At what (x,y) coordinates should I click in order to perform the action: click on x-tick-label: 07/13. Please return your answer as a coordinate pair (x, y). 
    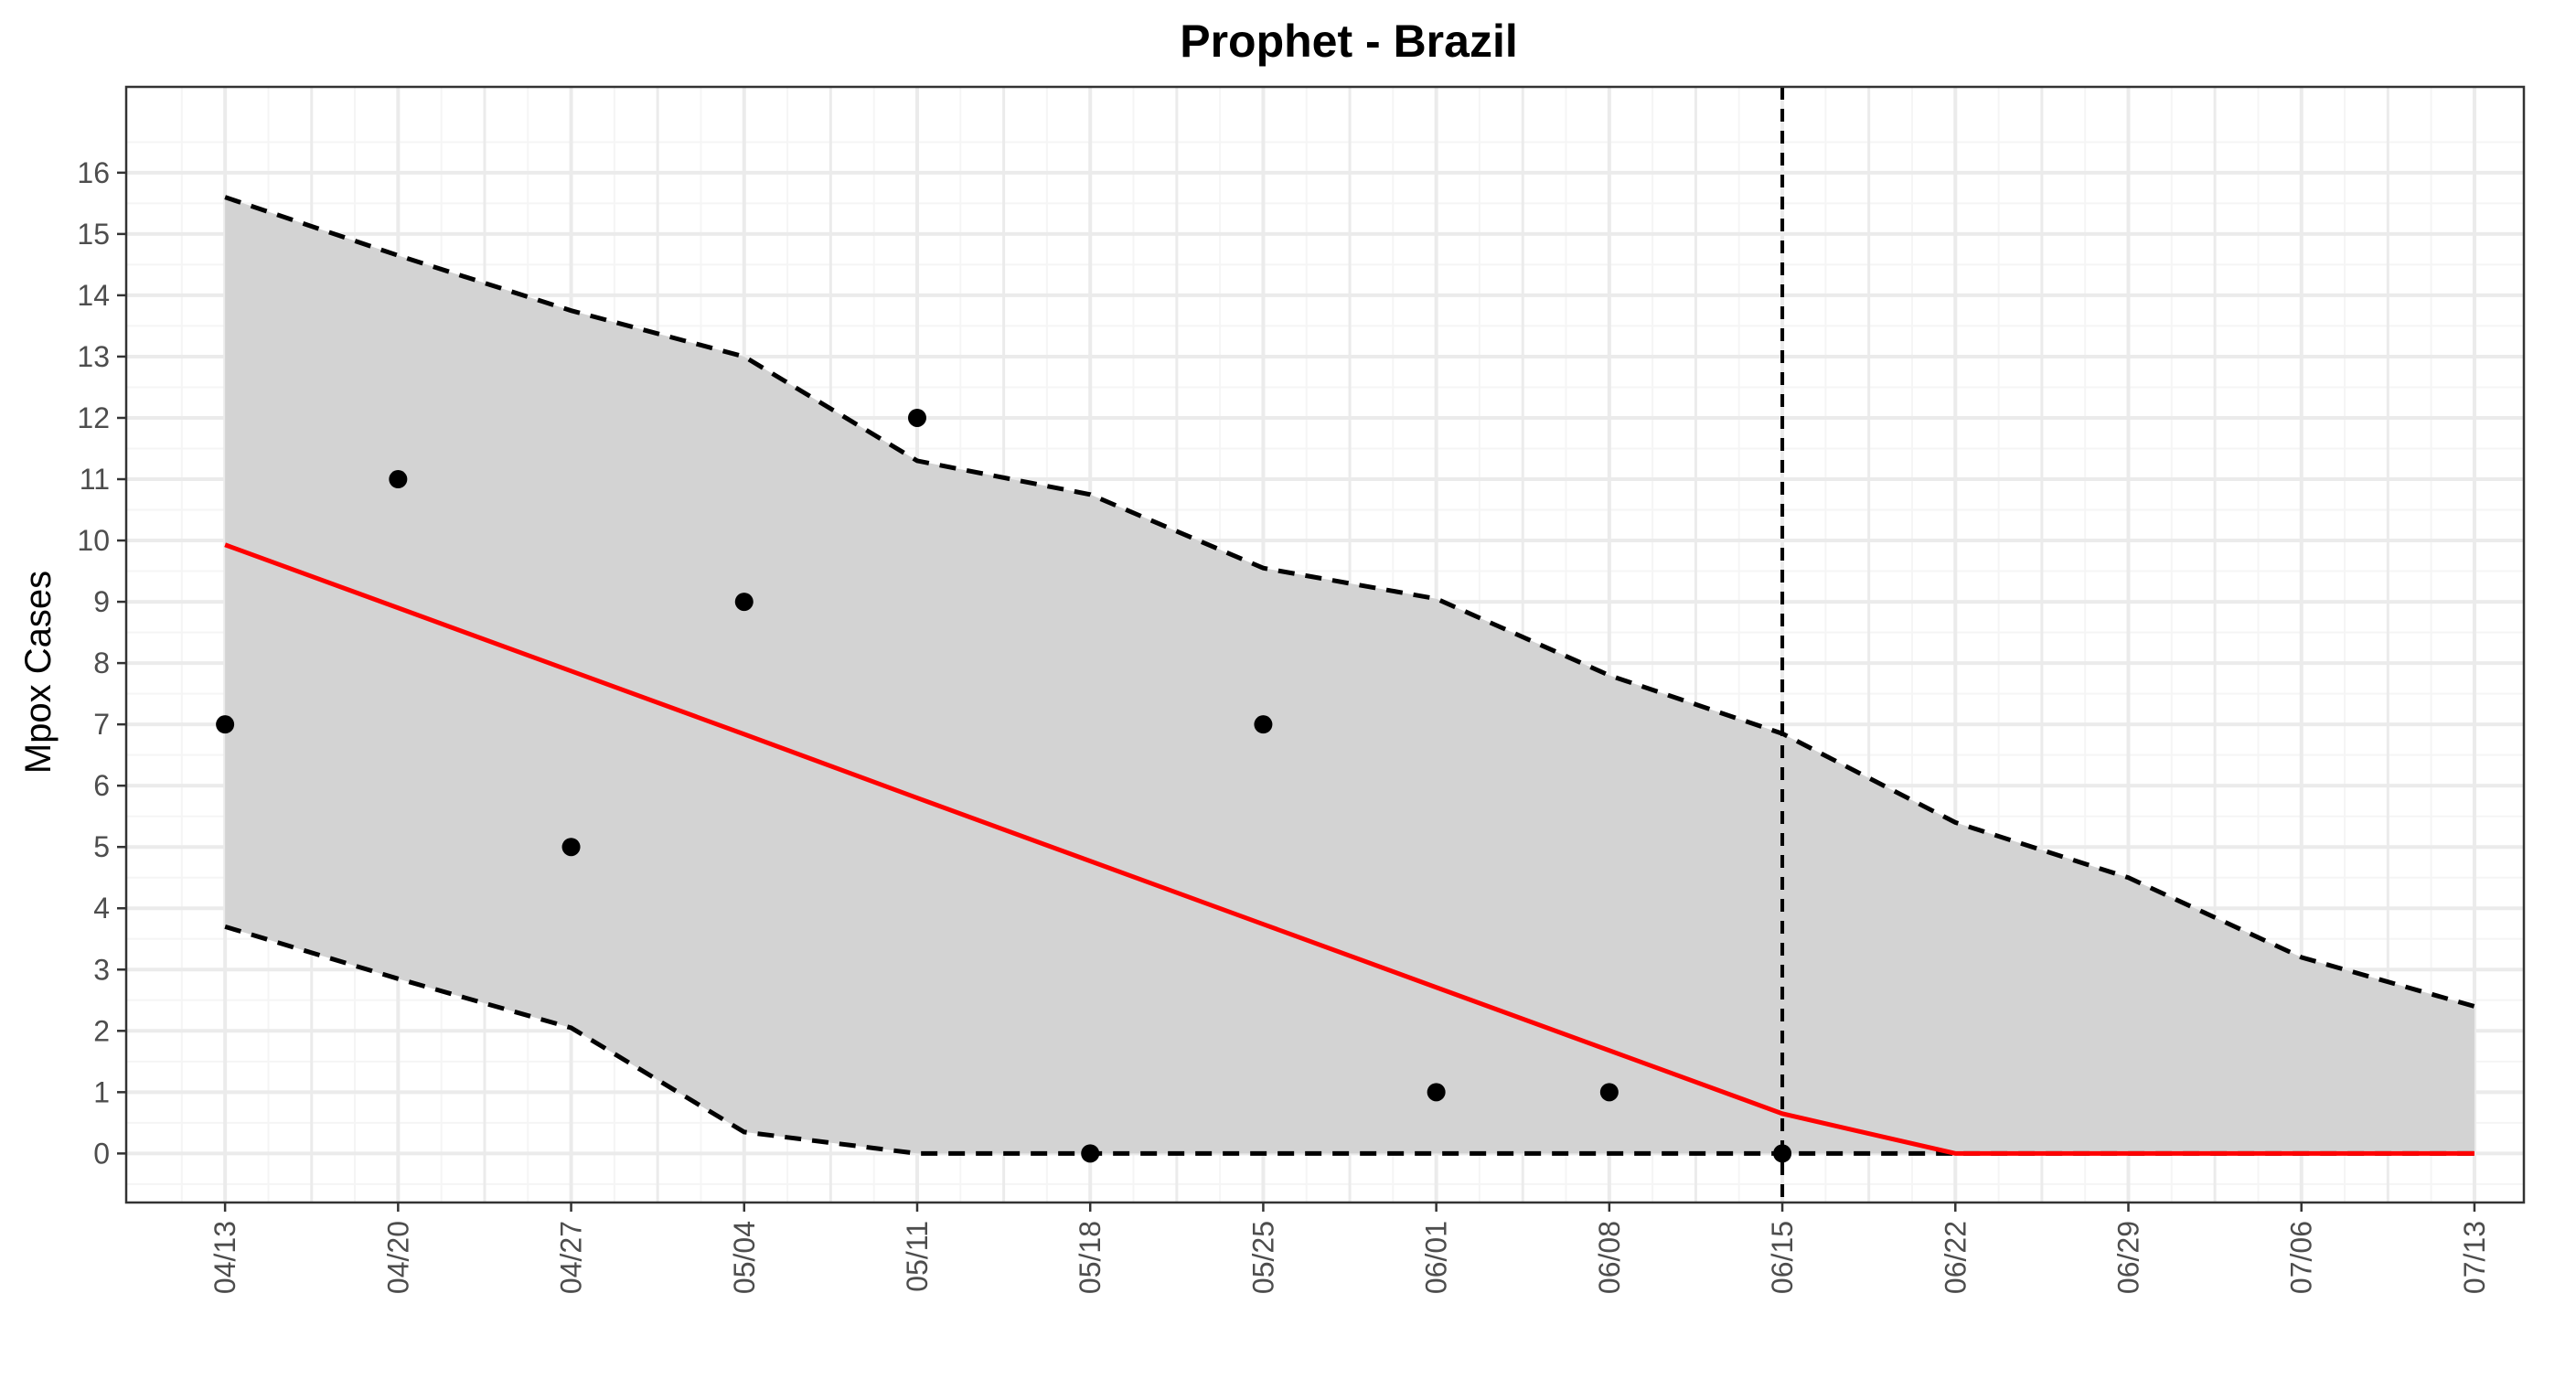
    Looking at the image, I should click on (2474, 1257).